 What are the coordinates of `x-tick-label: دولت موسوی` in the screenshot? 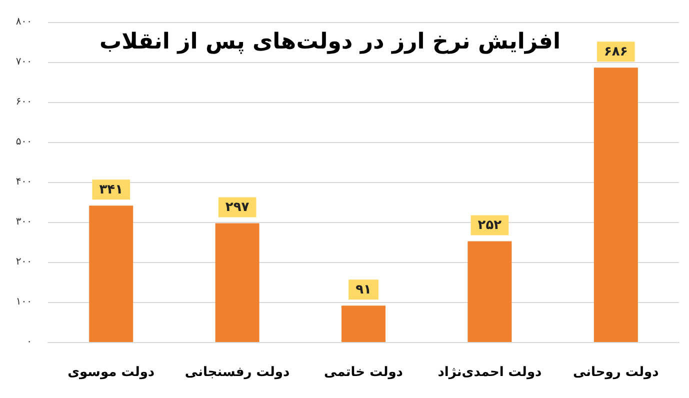 It's located at (111, 372).